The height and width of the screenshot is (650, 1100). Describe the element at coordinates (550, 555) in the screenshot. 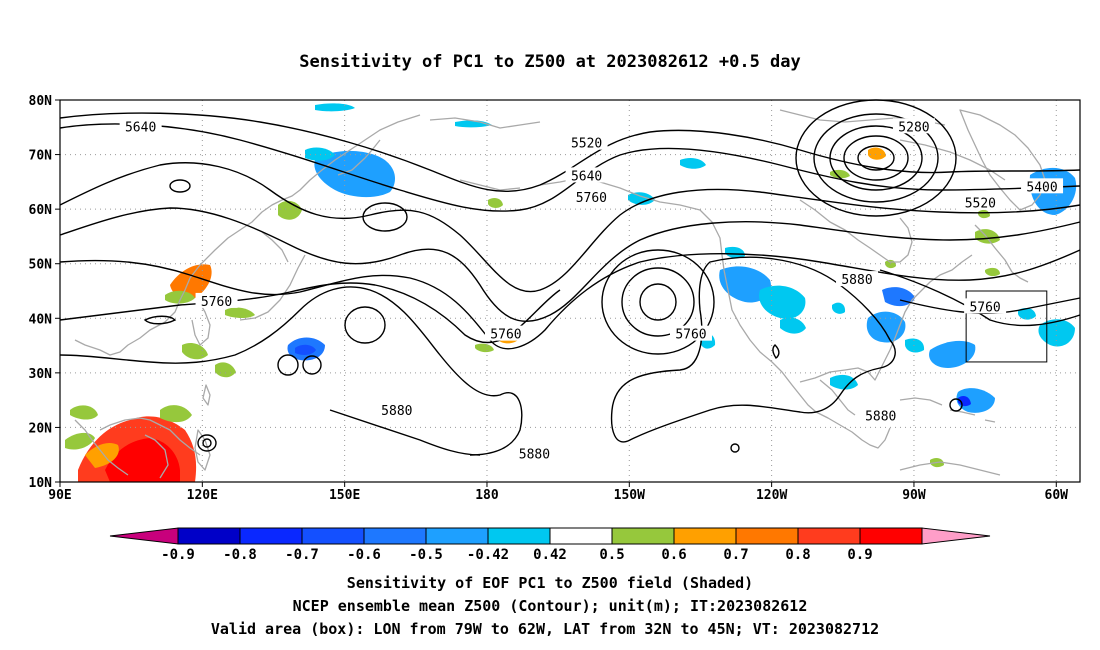

I see `colorbar-label: 0.42` at that location.